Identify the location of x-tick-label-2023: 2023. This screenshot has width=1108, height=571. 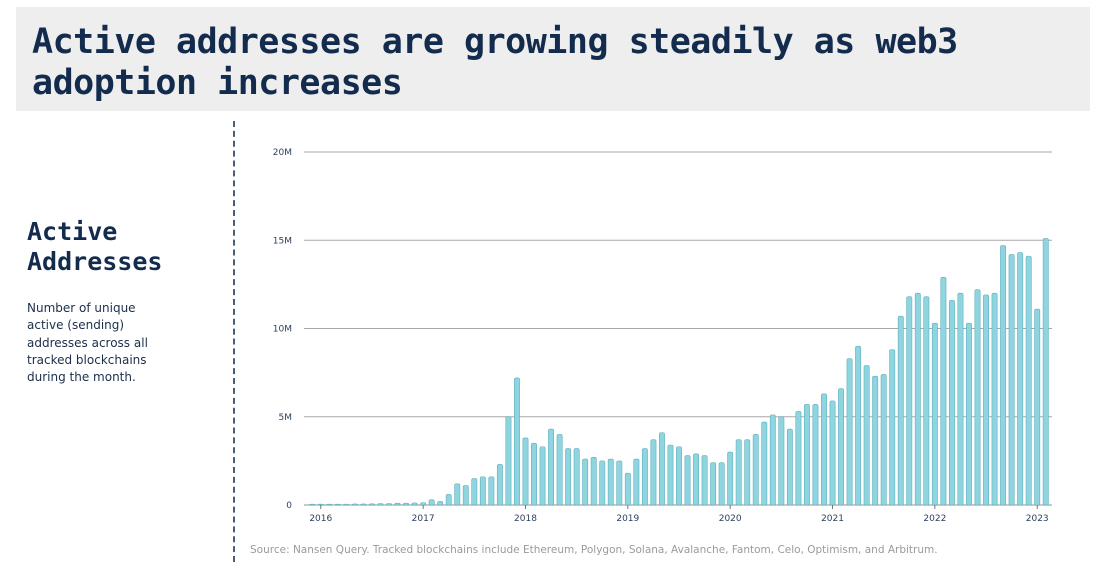
(1037, 519).